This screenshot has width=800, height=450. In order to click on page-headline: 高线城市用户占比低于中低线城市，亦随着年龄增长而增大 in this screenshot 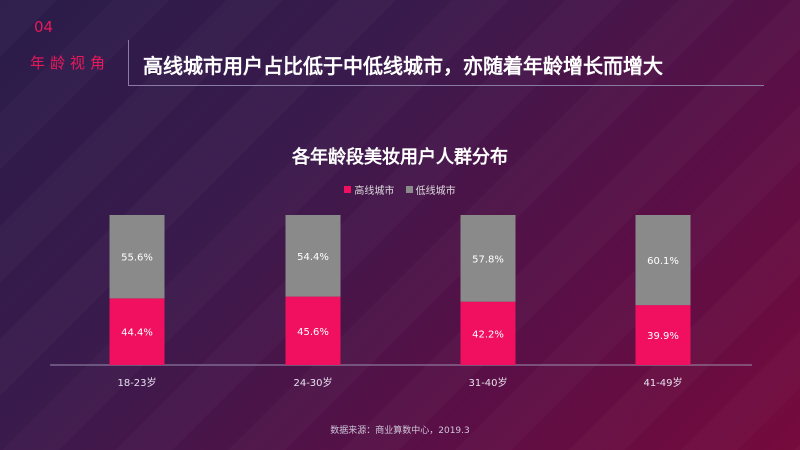, I will do `click(403, 66)`.